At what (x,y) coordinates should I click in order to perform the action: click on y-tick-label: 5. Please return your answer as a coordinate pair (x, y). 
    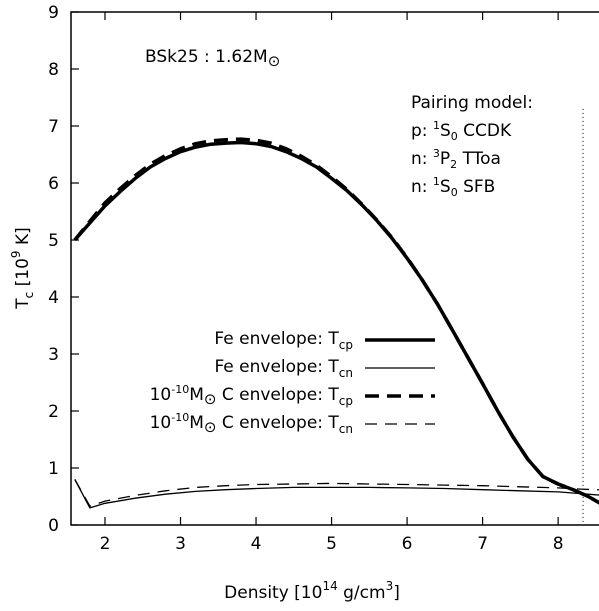
    Looking at the image, I should click on (53, 241).